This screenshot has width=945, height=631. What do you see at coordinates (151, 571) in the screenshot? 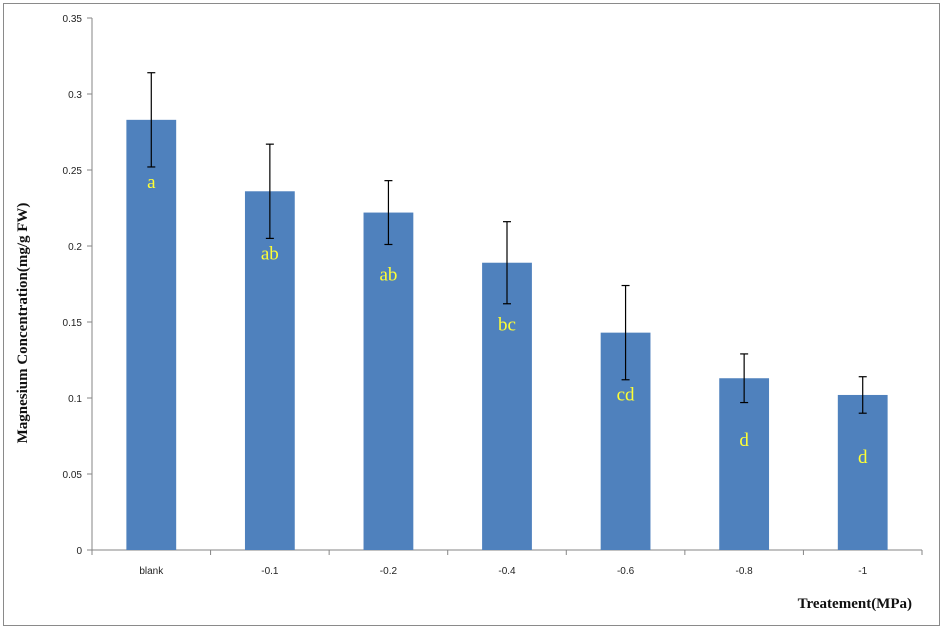
I see `x-tick-label: blank` at bounding box center [151, 571].